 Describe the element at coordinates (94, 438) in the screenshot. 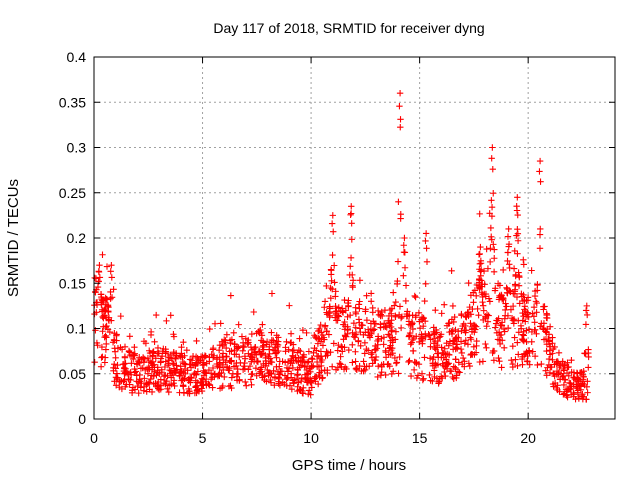

I see `x-tick-label: 0` at that location.